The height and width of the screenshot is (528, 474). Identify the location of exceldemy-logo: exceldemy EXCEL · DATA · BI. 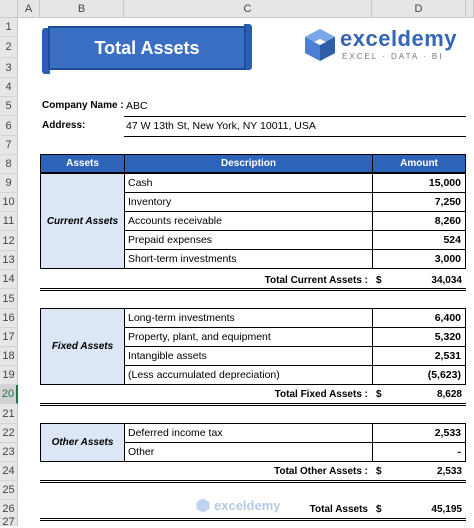
(384, 46).